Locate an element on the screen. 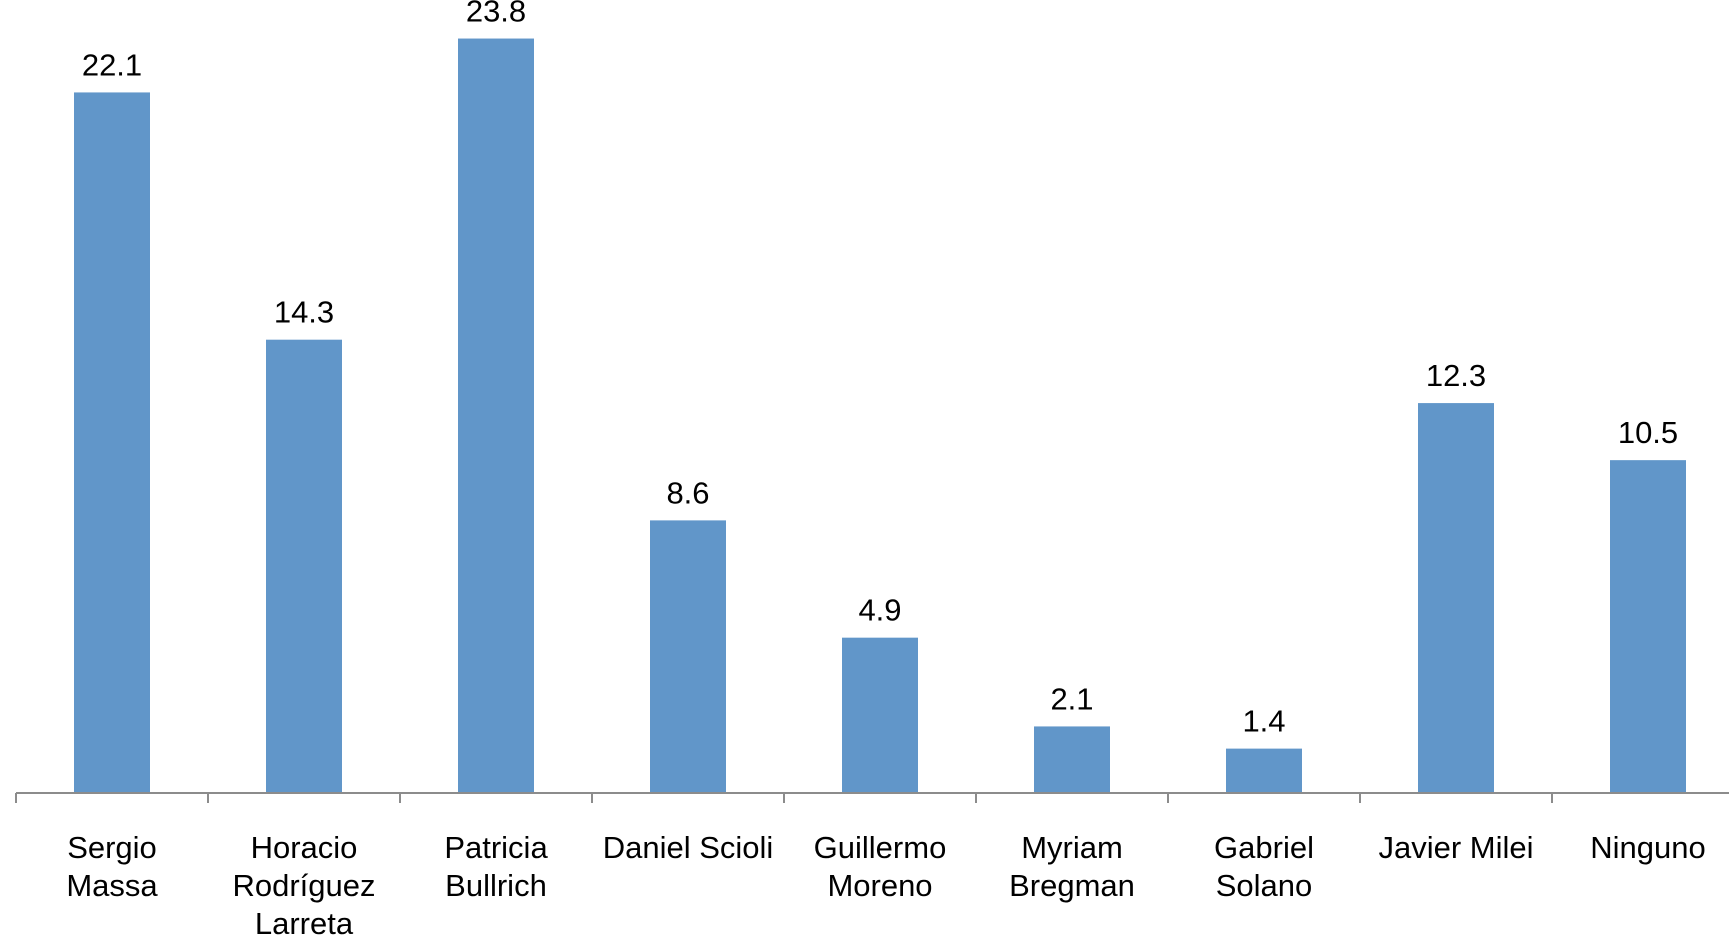 The height and width of the screenshot is (943, 1729). category-label-line: Solano is located at coordinates (1264, 885).